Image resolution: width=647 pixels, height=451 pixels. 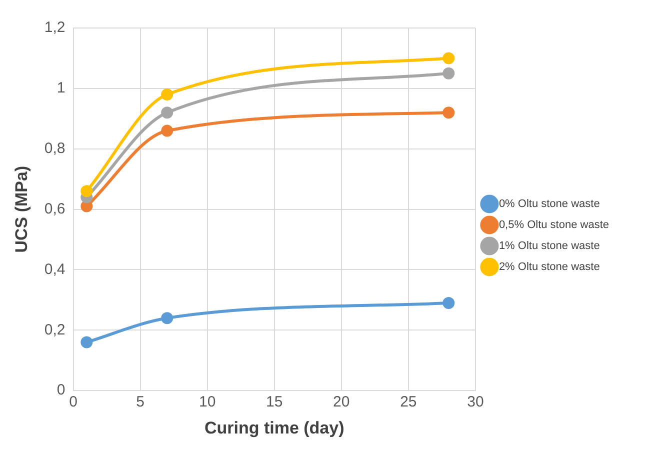 What do you see at coordinates (274, 428) in the screenshot?
I see `x-axis-title: Curing time (day)` at bounding box center [274, 428].